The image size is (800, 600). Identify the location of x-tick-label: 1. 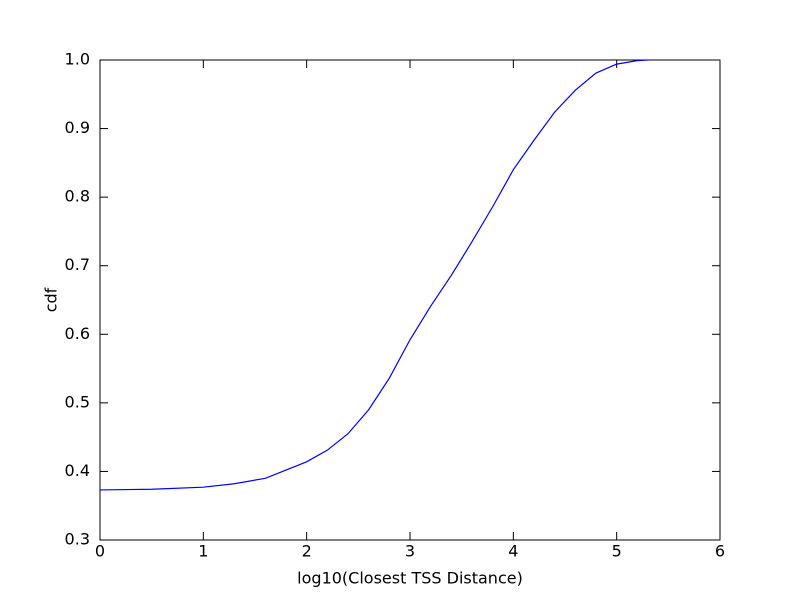
(203, 551).